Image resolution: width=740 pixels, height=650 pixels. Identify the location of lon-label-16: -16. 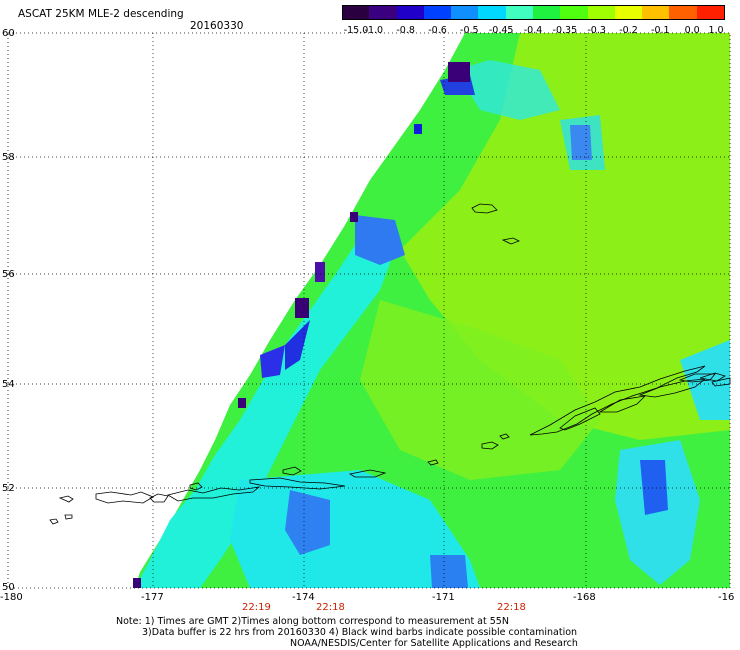
(726, 597).